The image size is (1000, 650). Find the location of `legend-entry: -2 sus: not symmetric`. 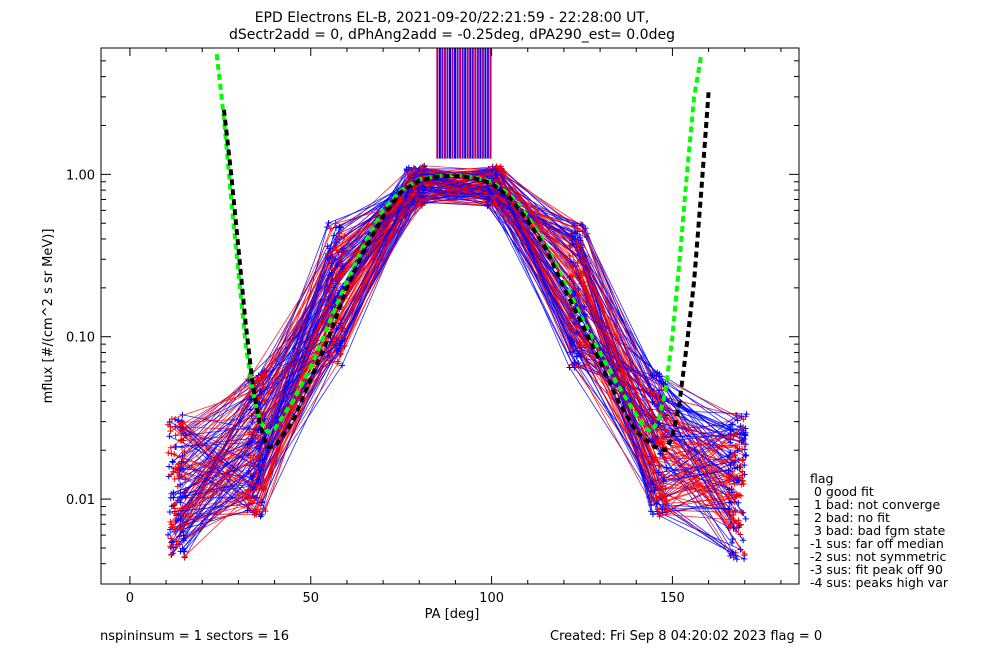

legend-entry: -2 sus: not symmetric is located at coordinates (878, 556).